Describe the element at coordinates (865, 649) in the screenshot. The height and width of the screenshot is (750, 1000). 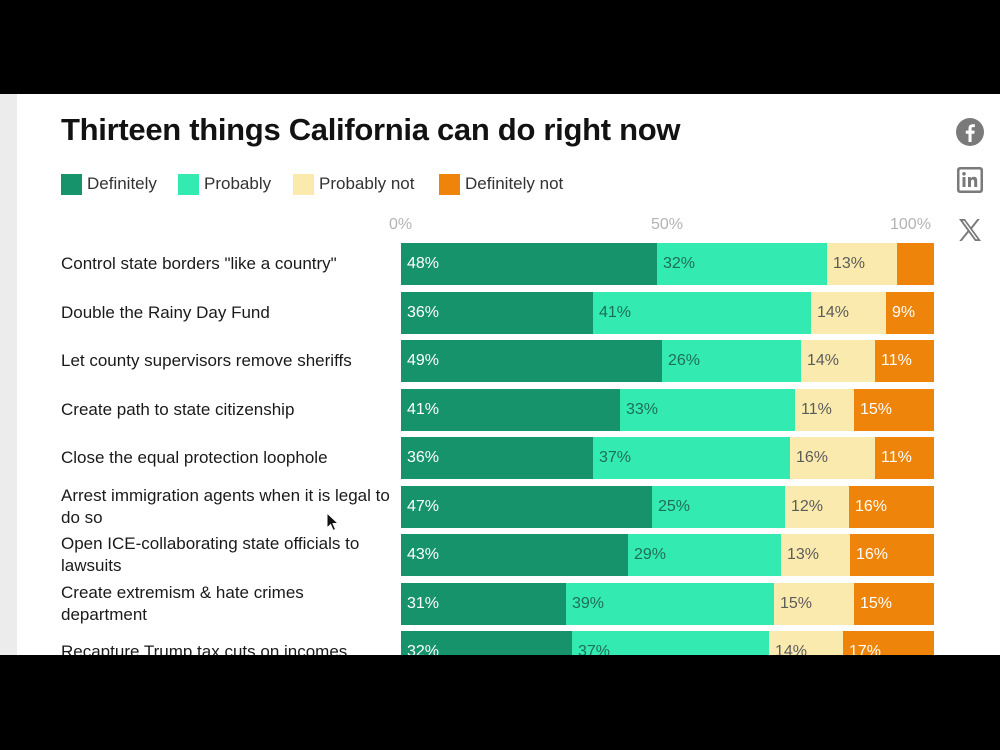
I see `data-label: 17%` at that location.